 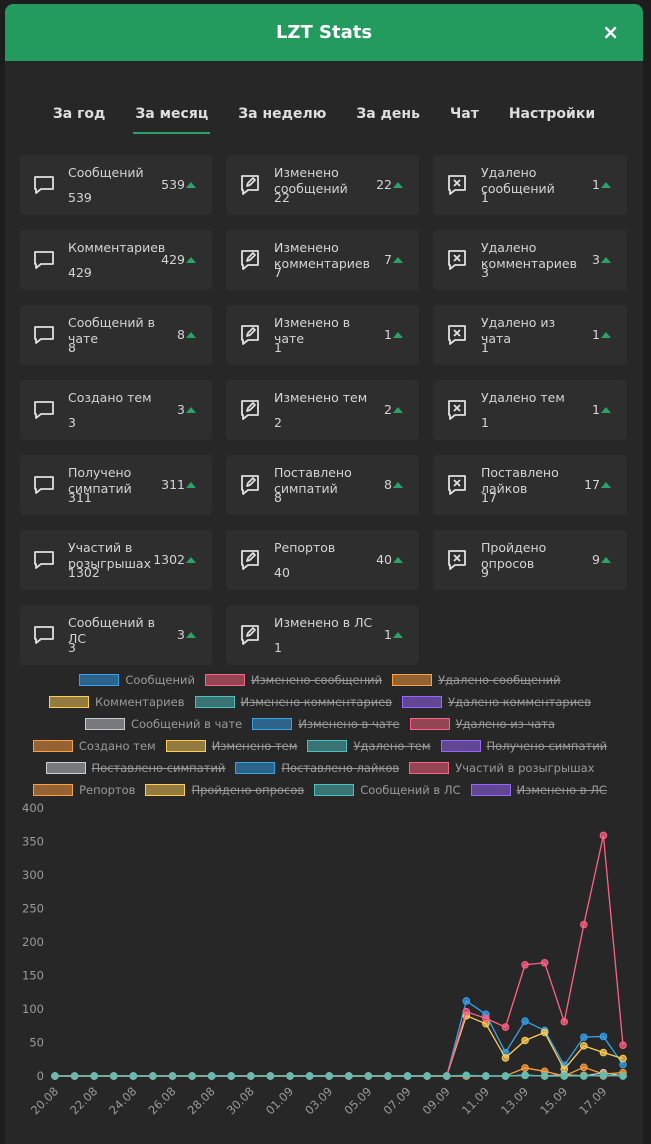 What do you see at coordinates (116, 702) in the screenshot?
I see `legend-item: Комментариев` at bounding box center [116, 702].